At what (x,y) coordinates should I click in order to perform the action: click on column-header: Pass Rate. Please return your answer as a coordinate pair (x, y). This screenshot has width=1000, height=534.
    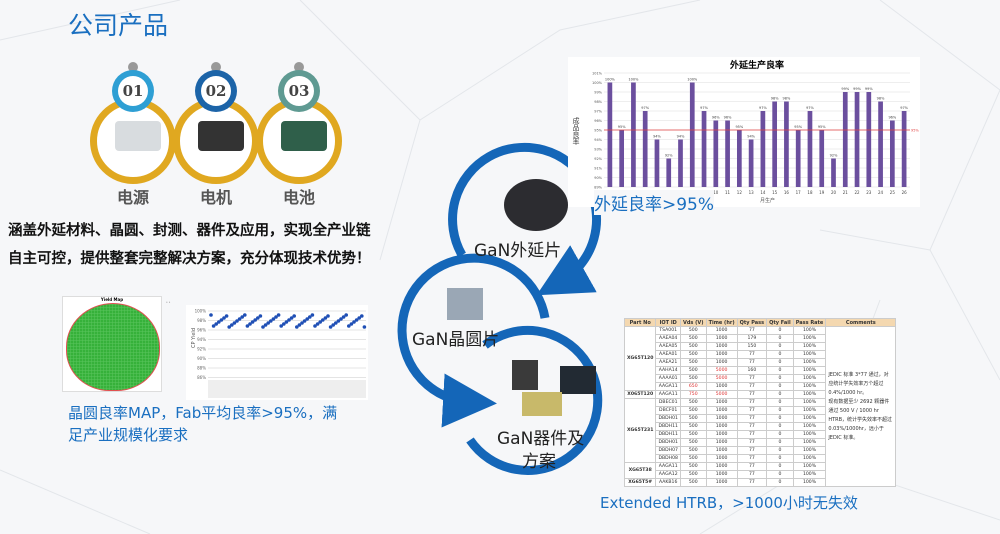
    Looking at the image, I should click on (809, 322).